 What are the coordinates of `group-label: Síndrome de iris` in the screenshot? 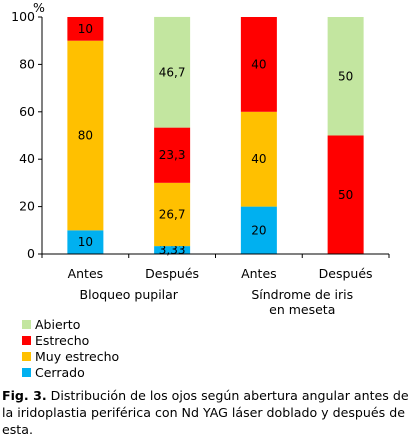 It's located at (302, 294).